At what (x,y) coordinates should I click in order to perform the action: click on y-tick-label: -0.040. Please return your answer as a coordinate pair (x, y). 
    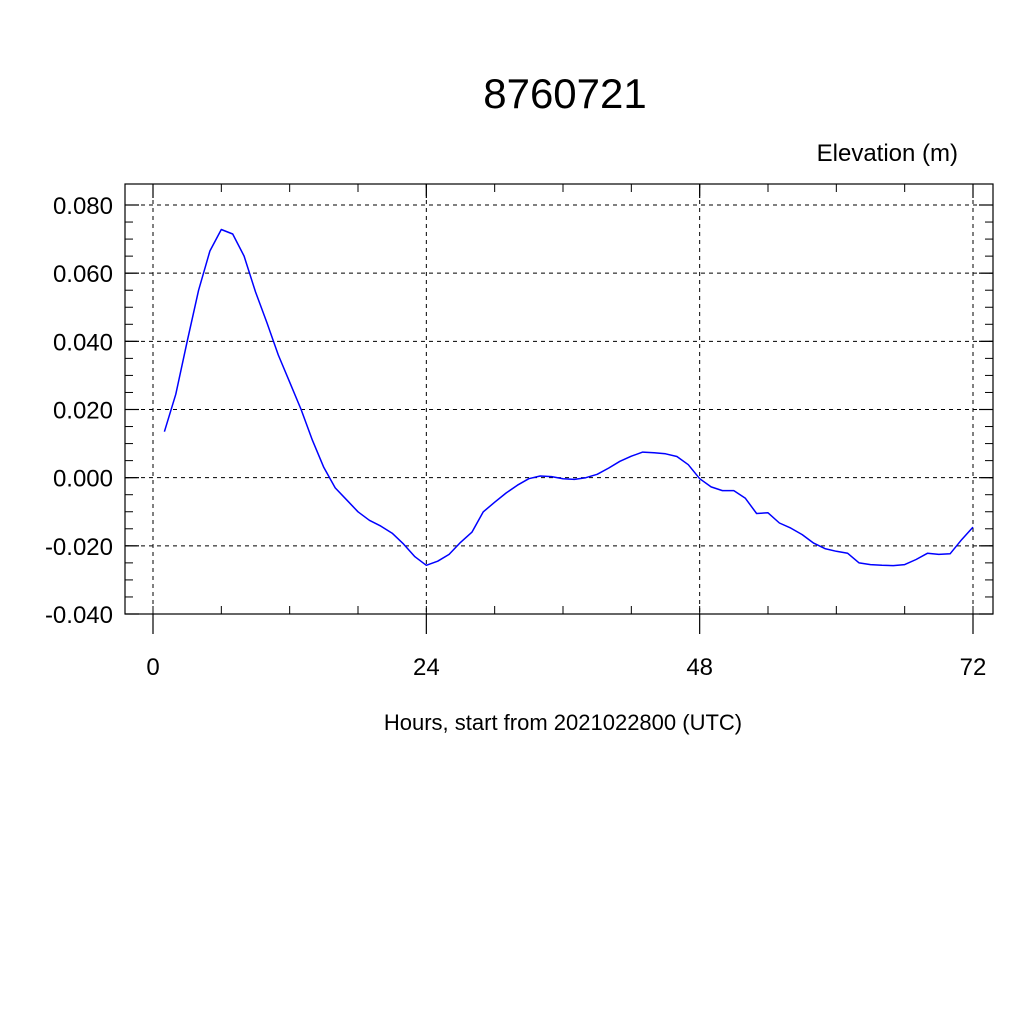
    Looking at the image, I should click on (79, 615).